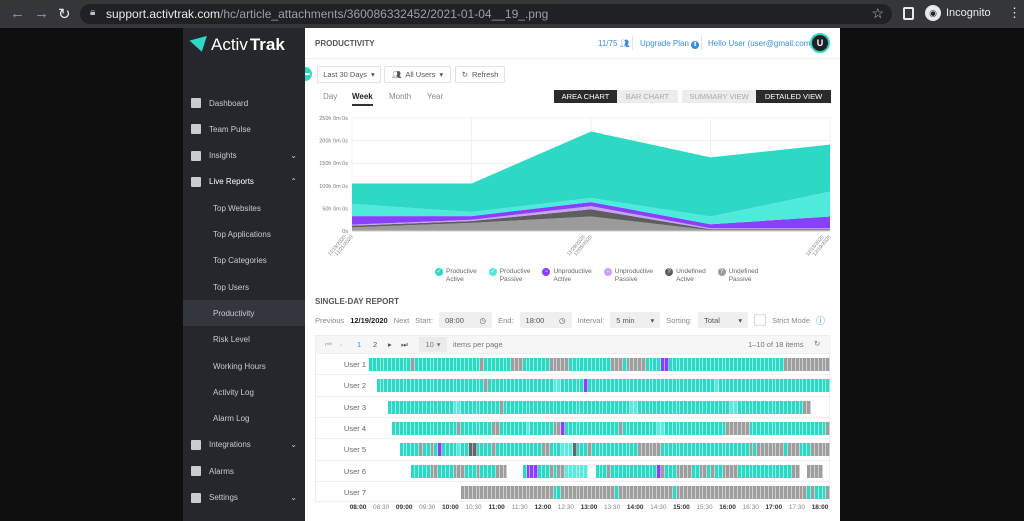  Describe the element at coordinates (433, 344) in the screenshot. I see `page-size-select: 10 ▾` at that location.